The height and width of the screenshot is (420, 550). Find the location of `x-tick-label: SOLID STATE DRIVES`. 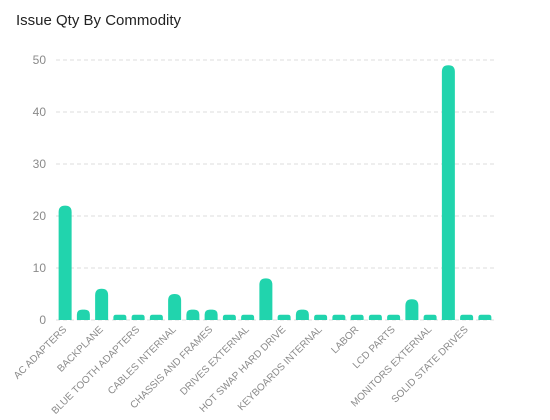

x-tick-label: SOLID STATE DRIVES is located at coordinates (430, 364).